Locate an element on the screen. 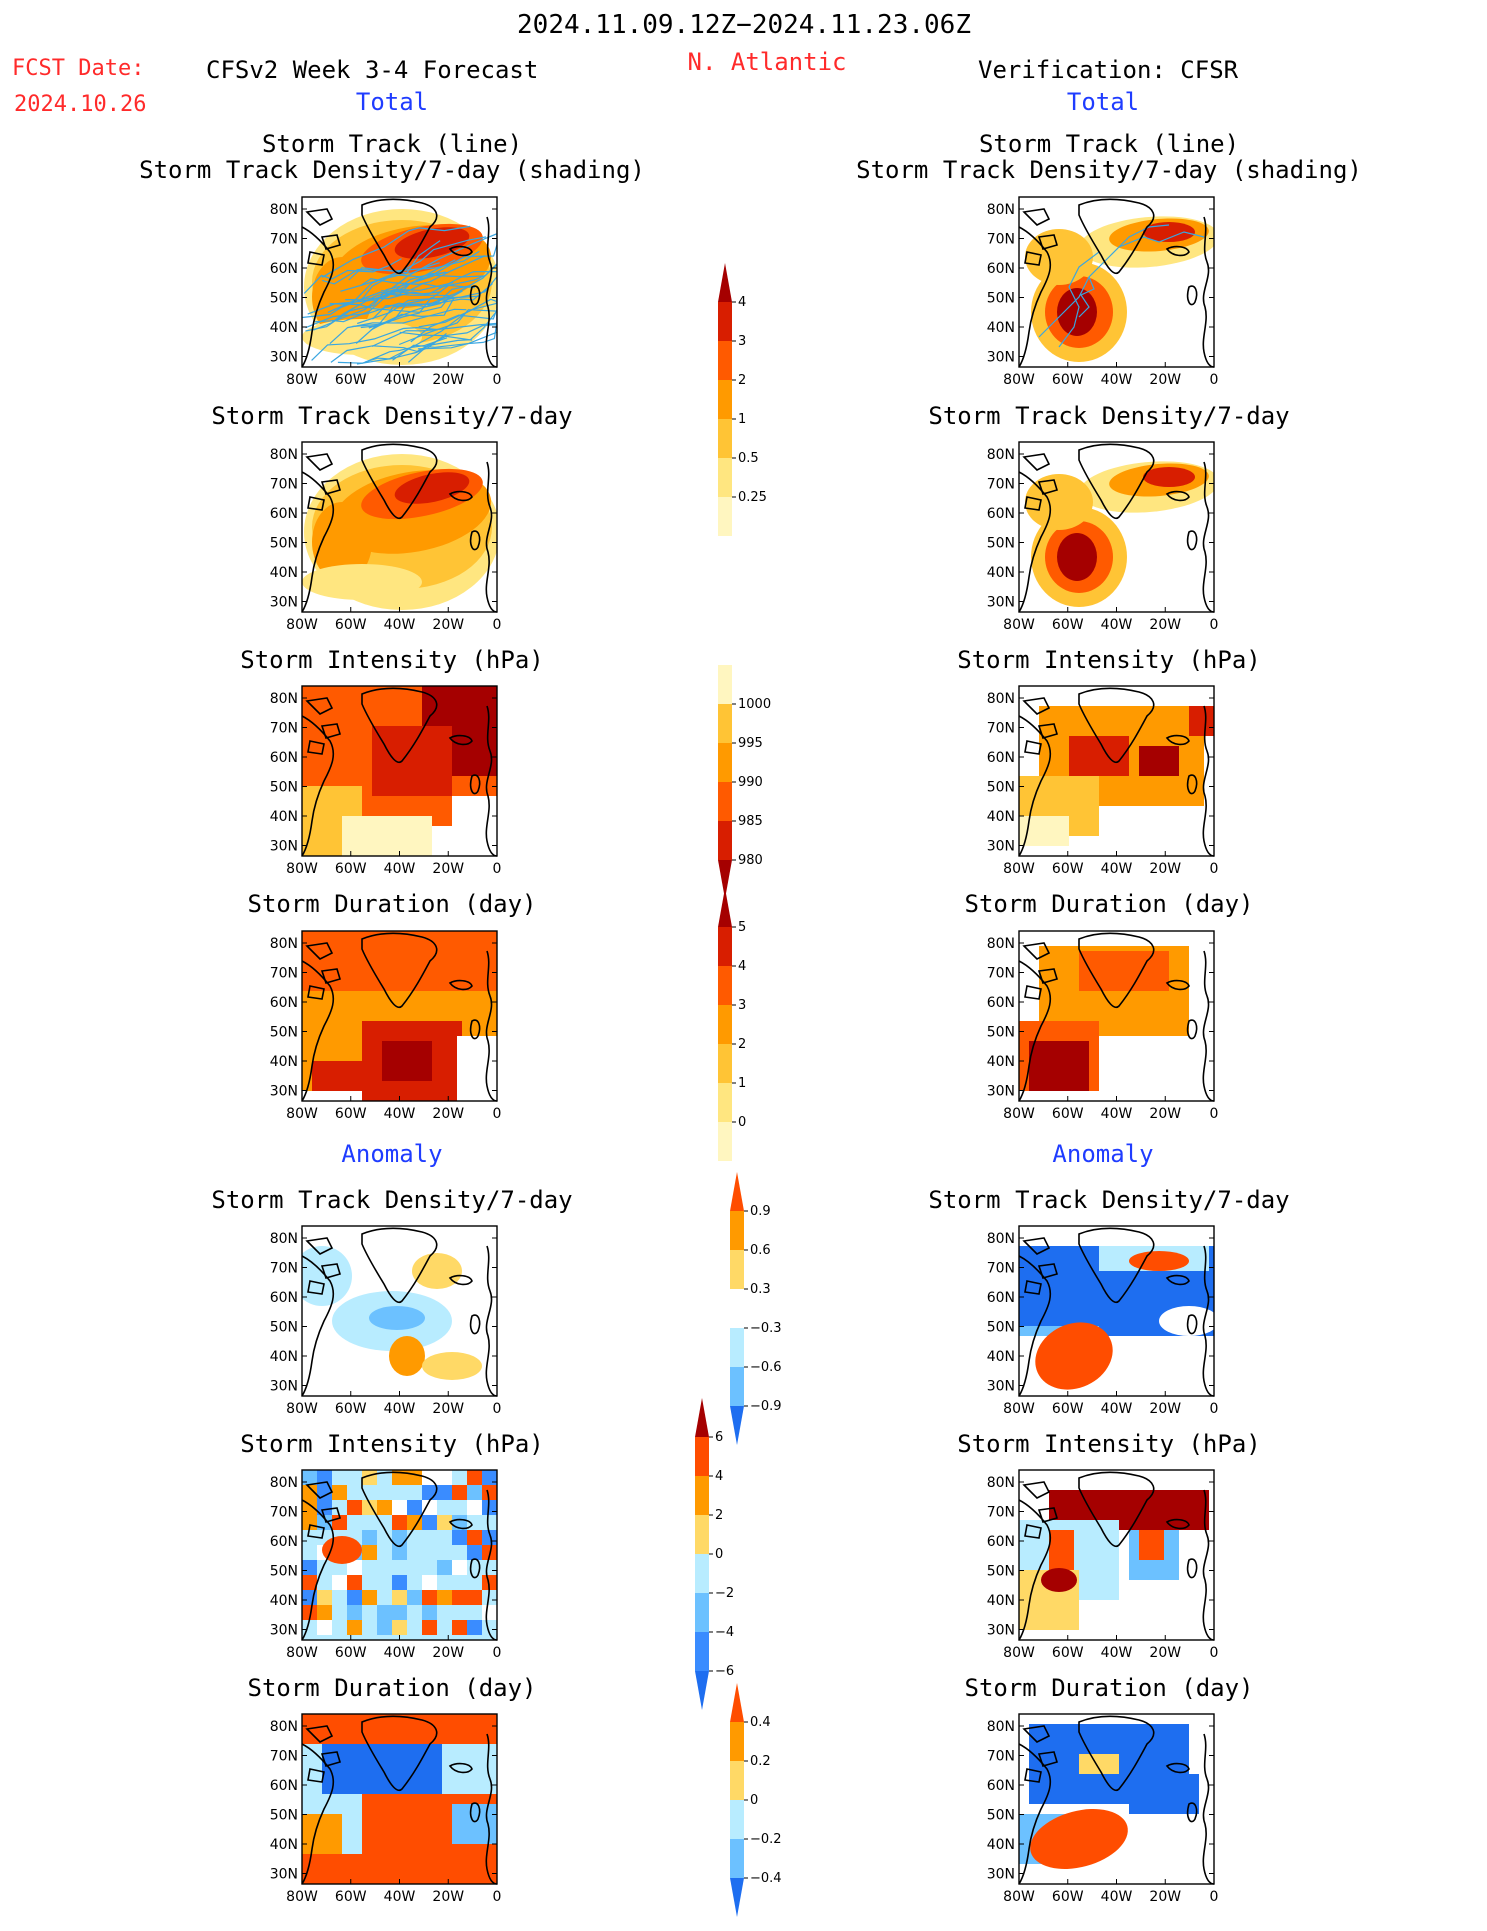 This screenshot has height=1931, width=1487. colorbar-label: 1000 is located at coordinates (754, 704).